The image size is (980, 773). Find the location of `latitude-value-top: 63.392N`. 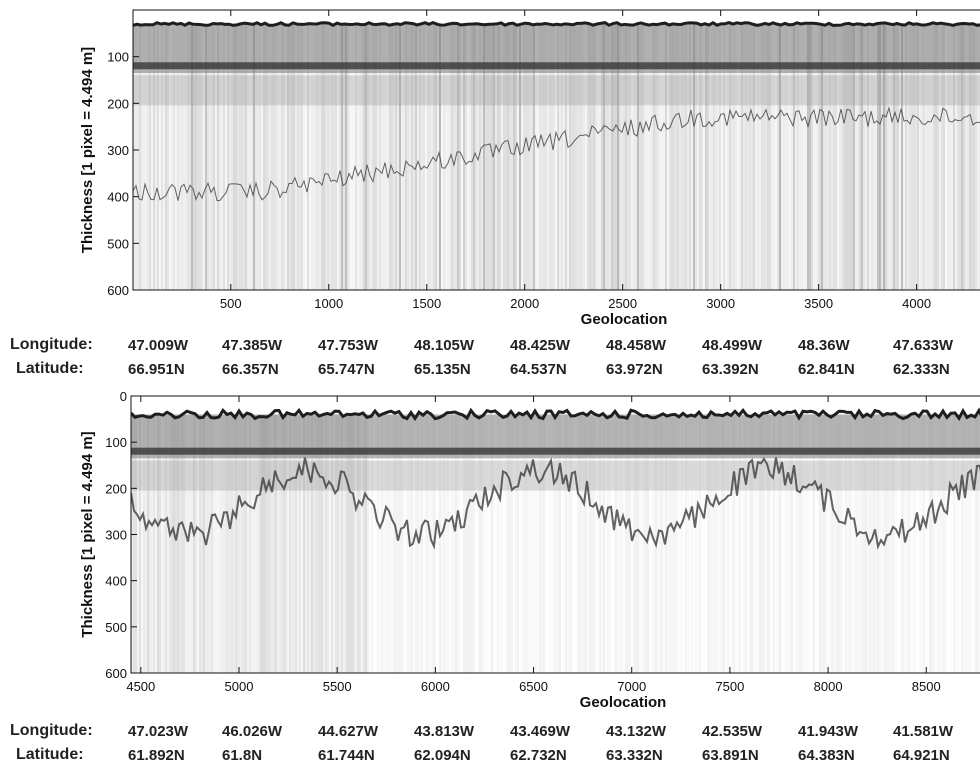

latitude-value-top: 63.392N is located at coordinates (730, 369).